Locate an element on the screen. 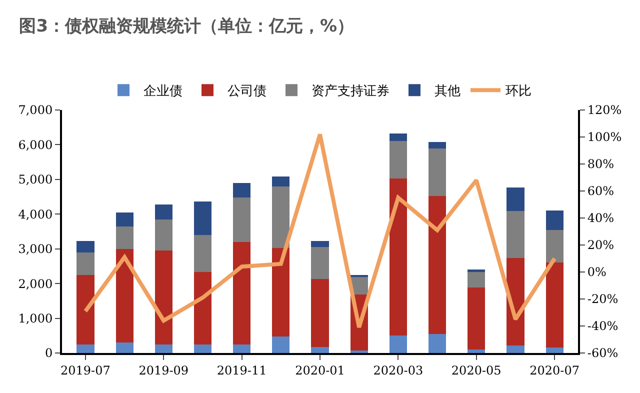 Image resolution: width=640 pixels, height=393 pixels. y2-tick-label: 80% is located at coordinates (600, 164).